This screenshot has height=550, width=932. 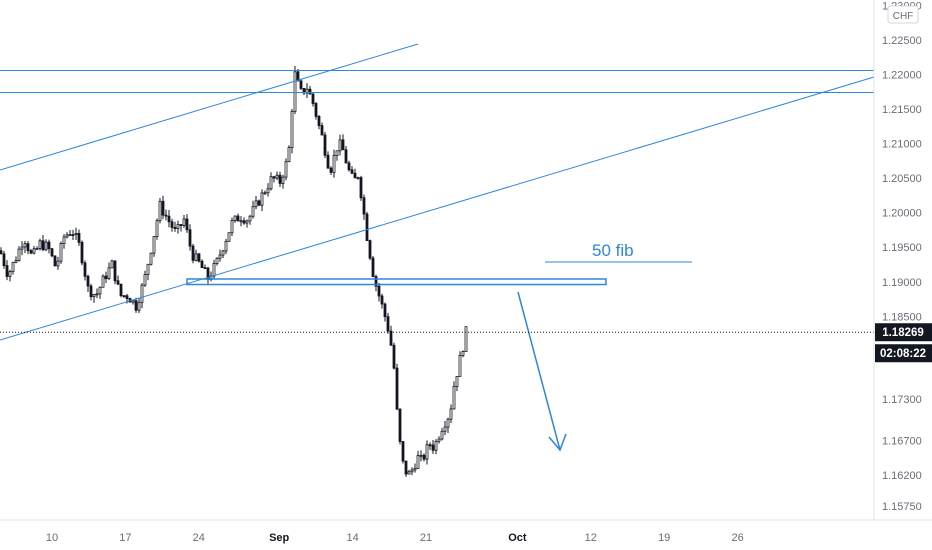 I want to click on price-tick-label: 1.21500, so click(x=902, y=110).